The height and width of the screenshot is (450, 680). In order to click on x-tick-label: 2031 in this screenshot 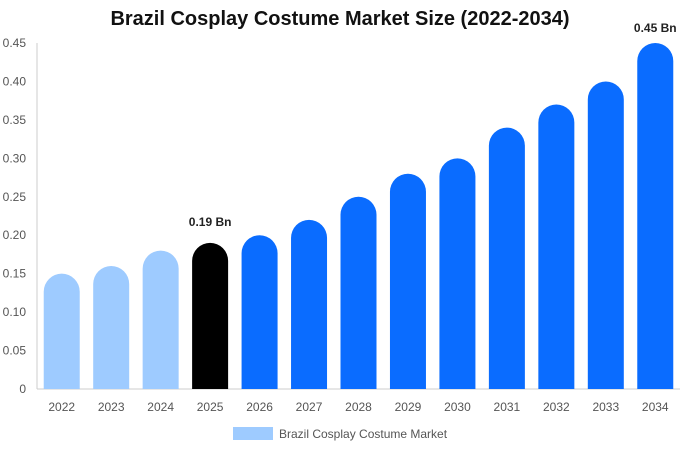, I will do `click(507, 407)`.